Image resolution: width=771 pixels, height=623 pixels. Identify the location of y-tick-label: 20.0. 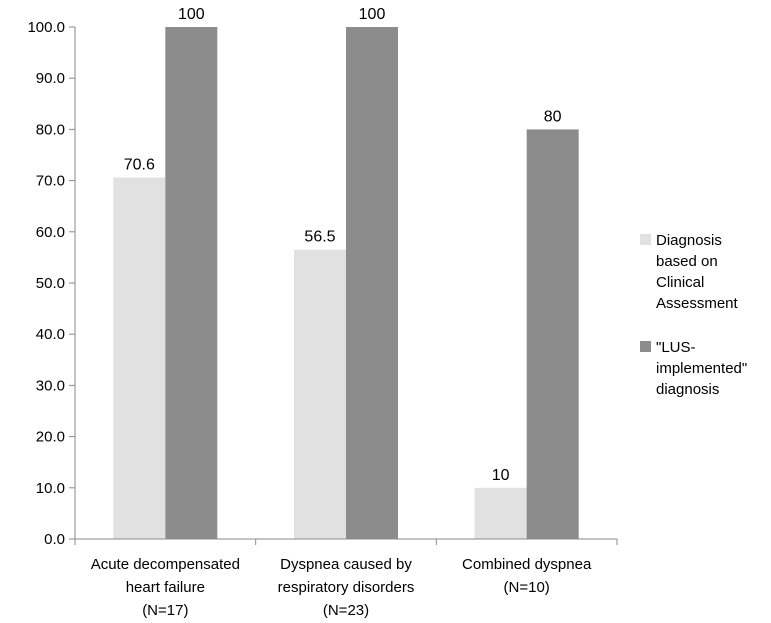
(50, 437).